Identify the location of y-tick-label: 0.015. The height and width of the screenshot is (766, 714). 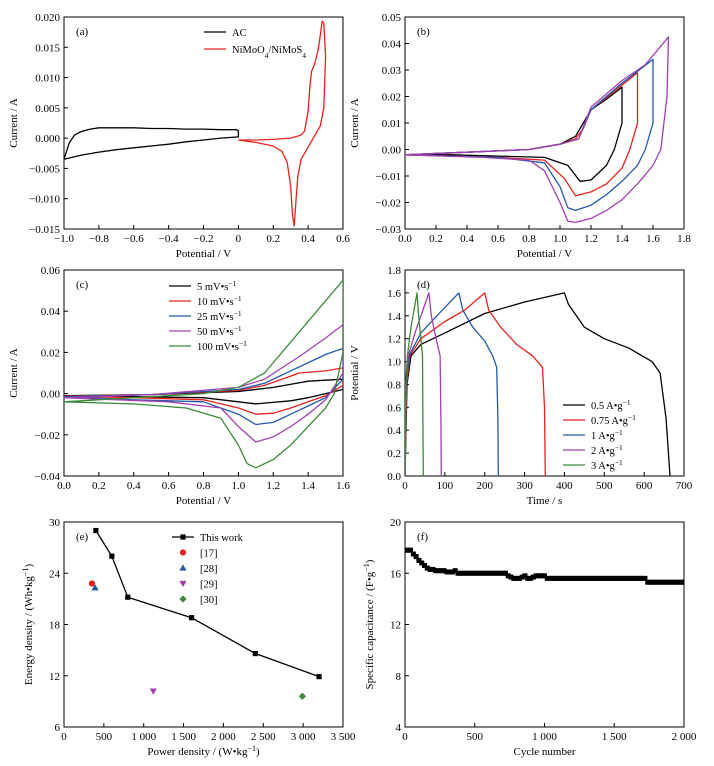
(47, 48).